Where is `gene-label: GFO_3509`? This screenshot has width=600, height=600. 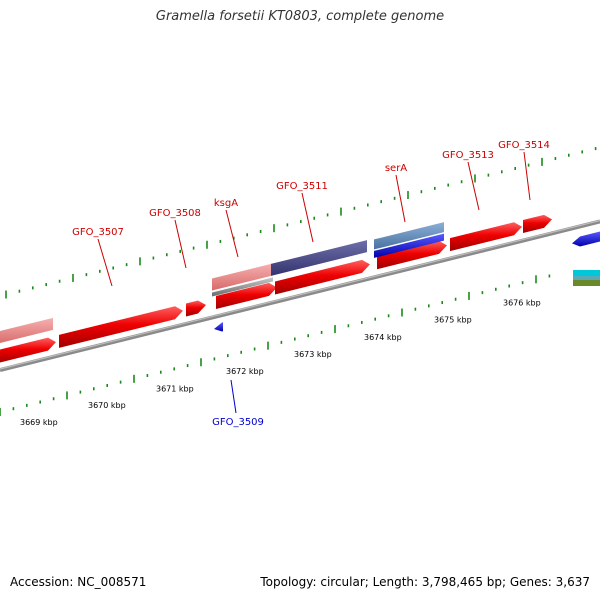 gene-label: GFO_3509 is located at coordinates (238, 422).